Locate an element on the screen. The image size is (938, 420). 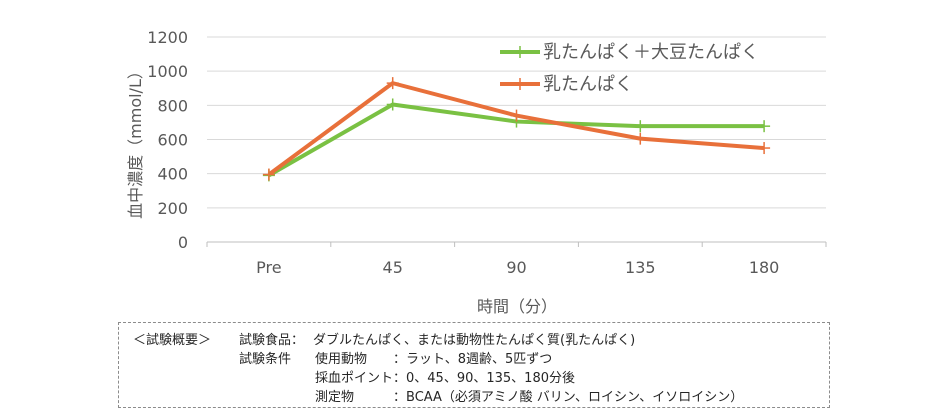
y-tick-label: 400 is located at coordinates (172, 174).